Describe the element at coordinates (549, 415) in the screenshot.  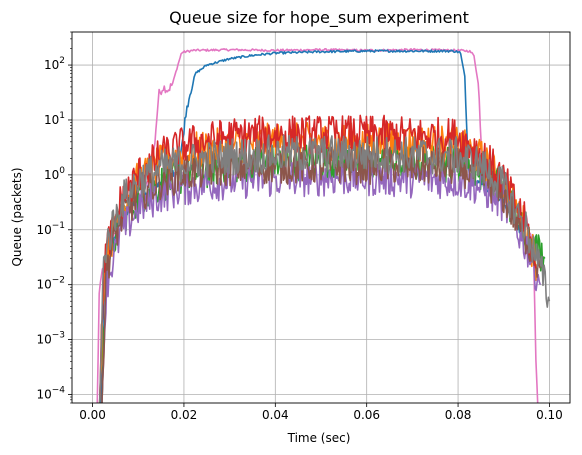
I see `x-tick-label: 0.10` at that location.